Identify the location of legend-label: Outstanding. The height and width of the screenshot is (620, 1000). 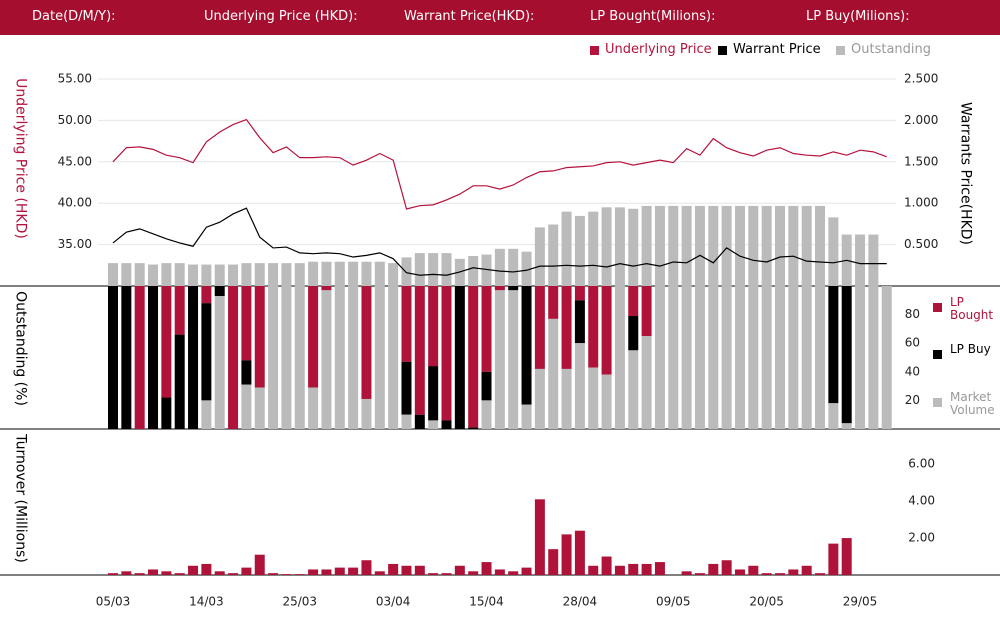
(891, 49).